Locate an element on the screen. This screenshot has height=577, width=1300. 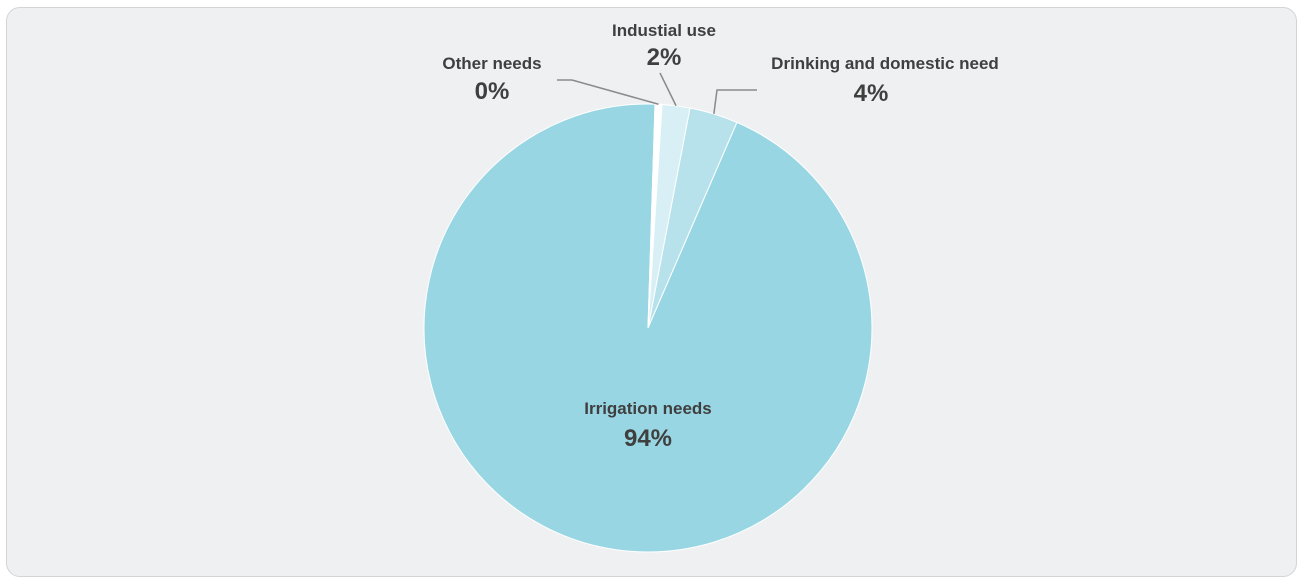
slice-label-irrigation: Irrigation needs is located at coordinates (648, 408).